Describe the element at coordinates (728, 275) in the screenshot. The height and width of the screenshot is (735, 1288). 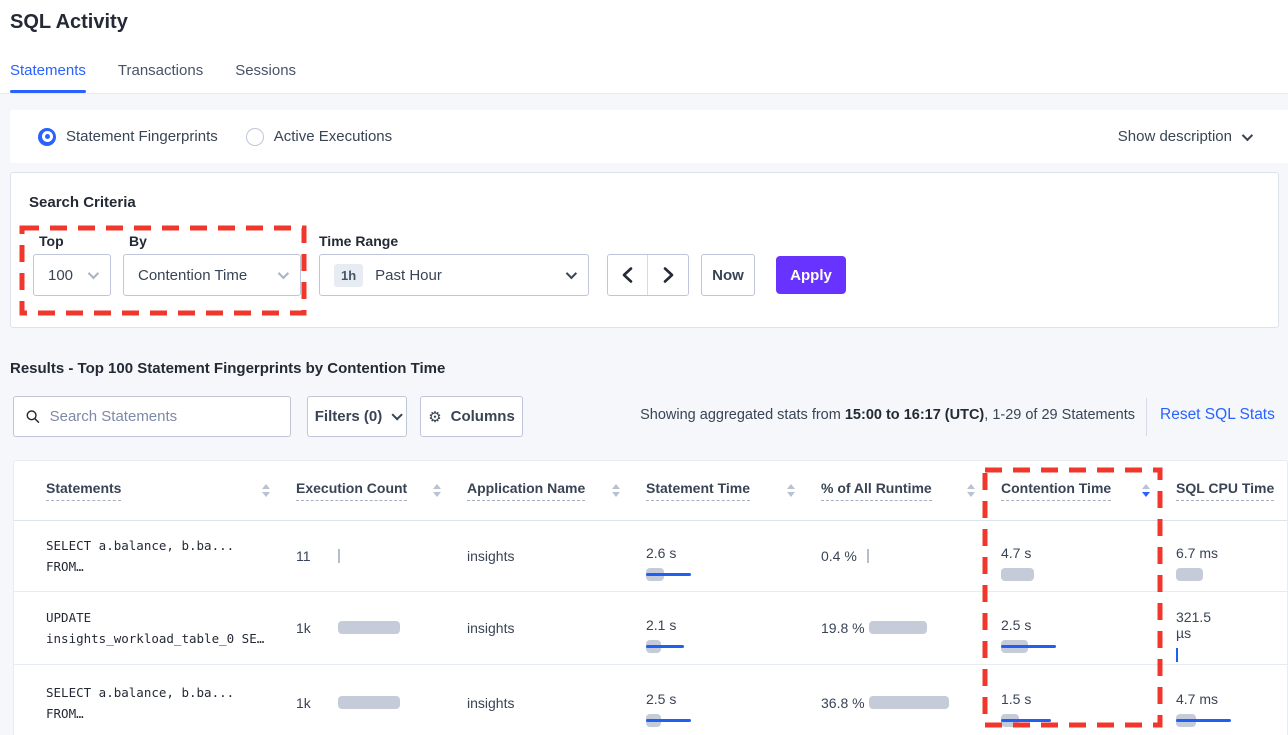
I see `now-button: Now` at that location.